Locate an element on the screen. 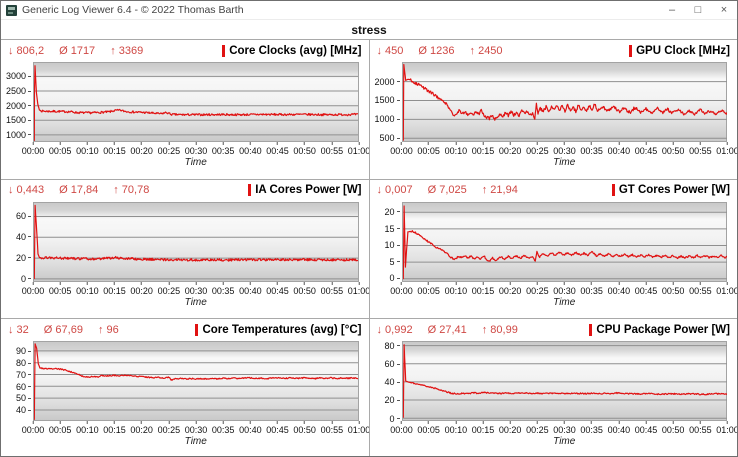  stat-min: ↓ 450 is located at coordinates (390, 50).